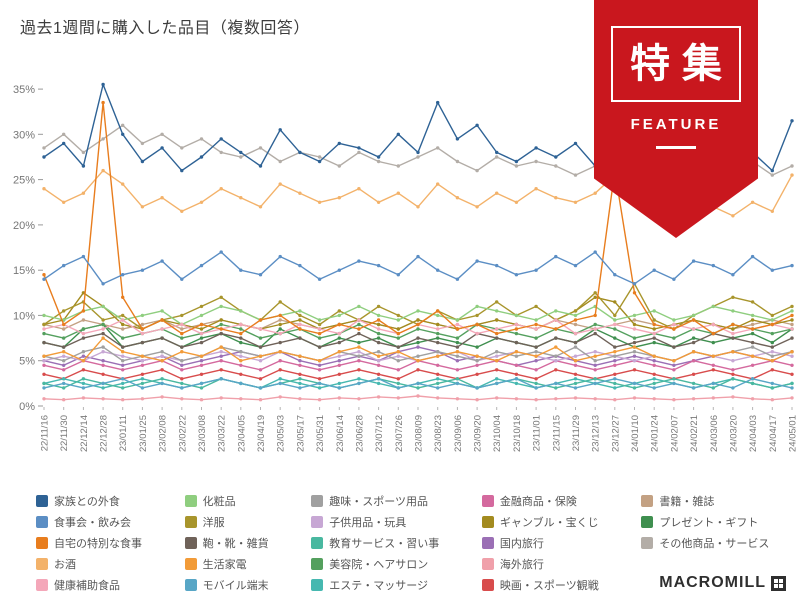 Image resolution: width=800 pixels, height=600 pixels. Describe the element at coordinates (45, 433) in the screenshot. I see `x-tick-label: 22/11/16` at that location.